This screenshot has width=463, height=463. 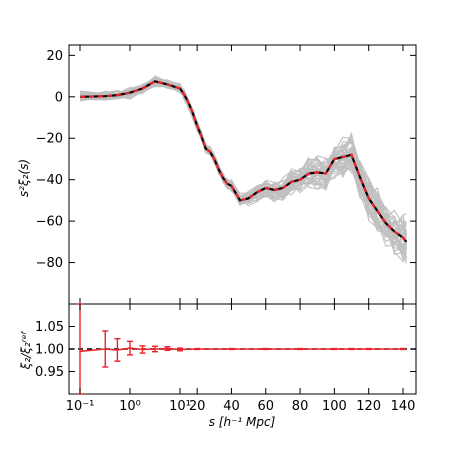 What do you see at coordinates (26, 350) in the screenshot?
I see `bottom-y-axis-label: ξ₂/ξ₂ʳᵉᶠ` at bounding box center [26, 350].